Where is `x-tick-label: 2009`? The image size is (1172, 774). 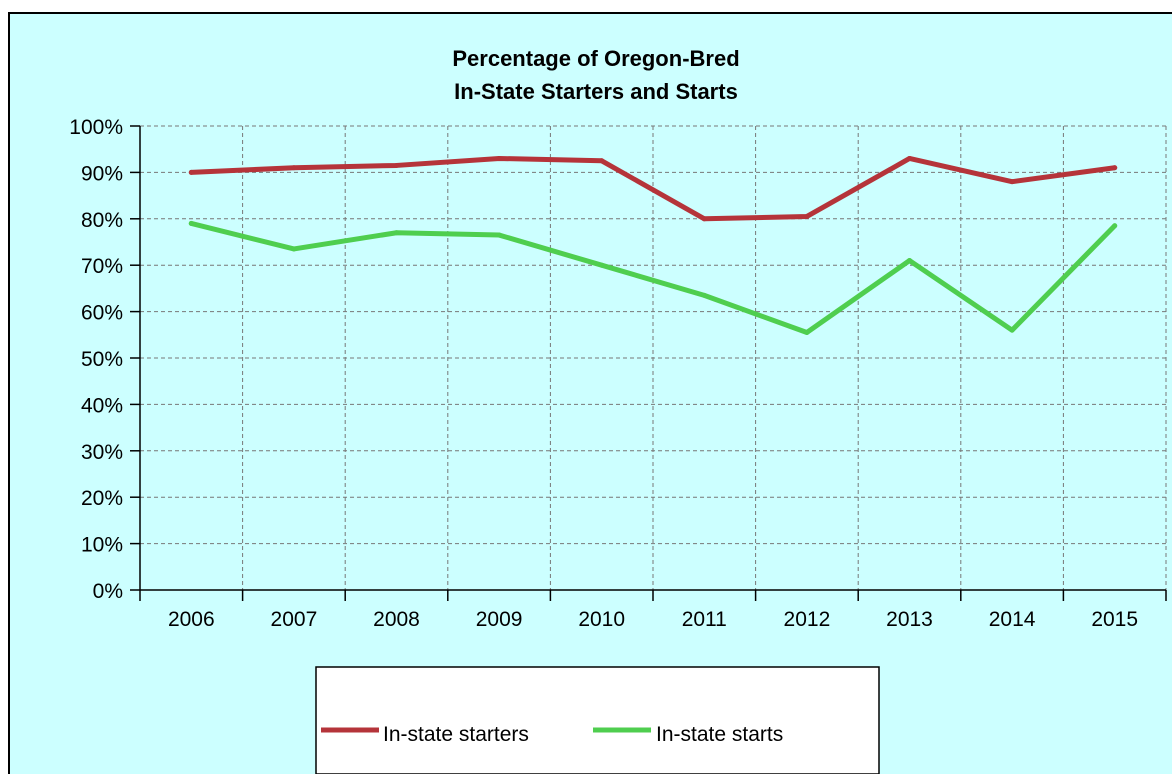
x-tick-label: 2009 is located at coordinates (499, 619).